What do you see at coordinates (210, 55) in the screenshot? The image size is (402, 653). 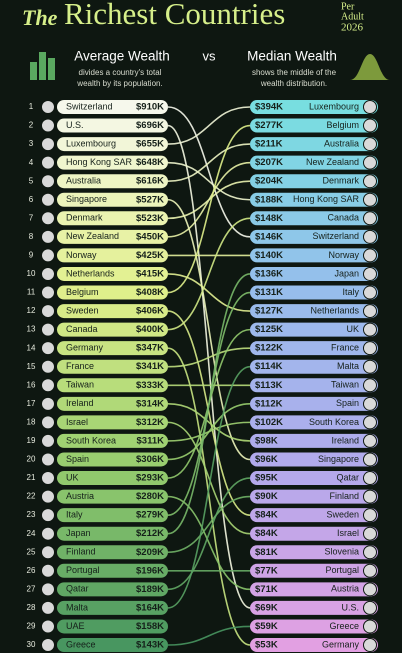 I see `versus: vs` at bounding box center [210, 55].